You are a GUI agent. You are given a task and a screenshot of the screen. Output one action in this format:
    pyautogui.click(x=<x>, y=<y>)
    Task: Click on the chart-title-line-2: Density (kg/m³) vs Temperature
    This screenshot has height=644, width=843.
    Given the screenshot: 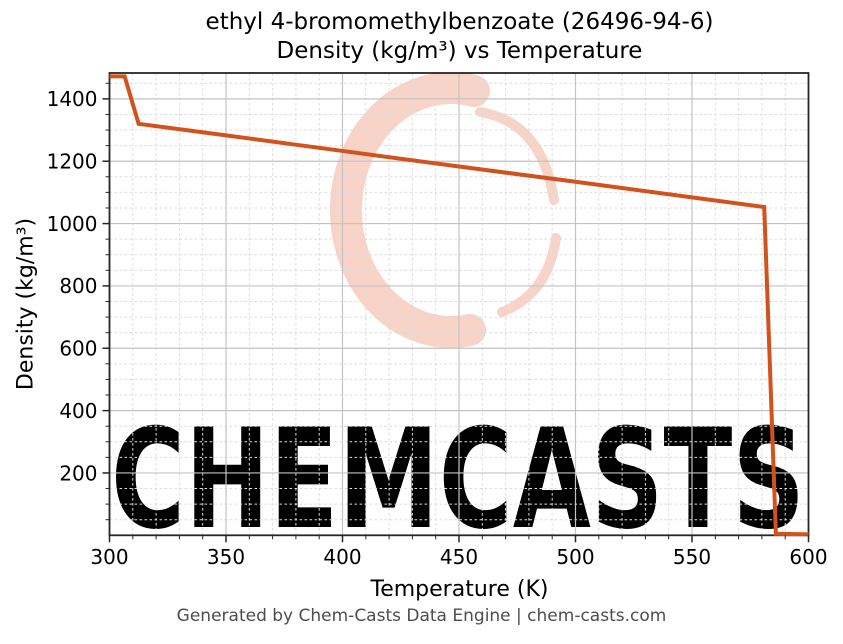 What is the action you would take?
    pyautogui.click(x=459, y=51)
    